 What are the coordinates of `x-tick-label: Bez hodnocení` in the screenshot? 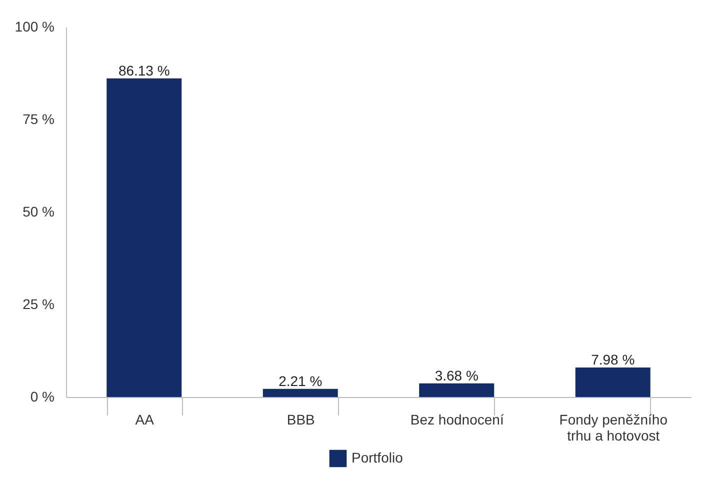 It's located at (457, 420).